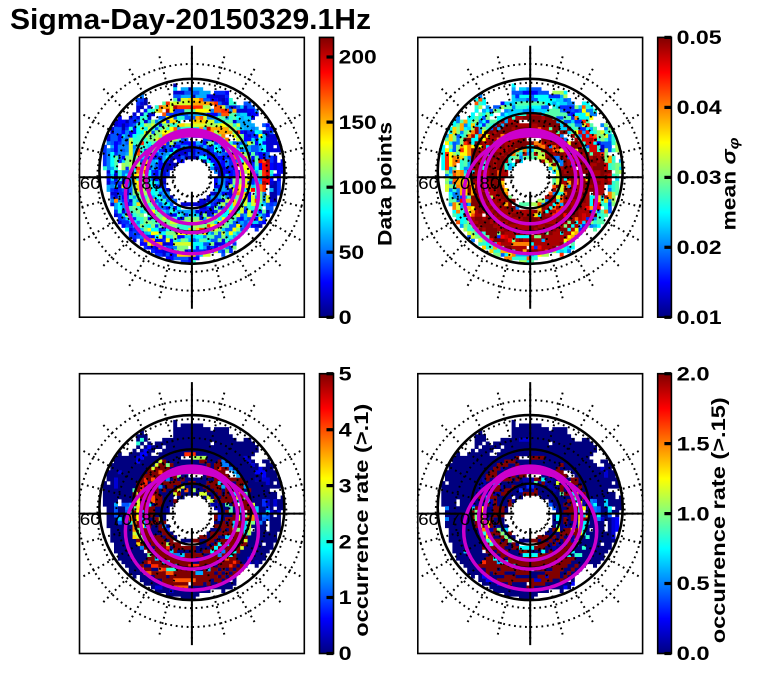  I want to click on svg-text: 2.0, so click(693, 374).